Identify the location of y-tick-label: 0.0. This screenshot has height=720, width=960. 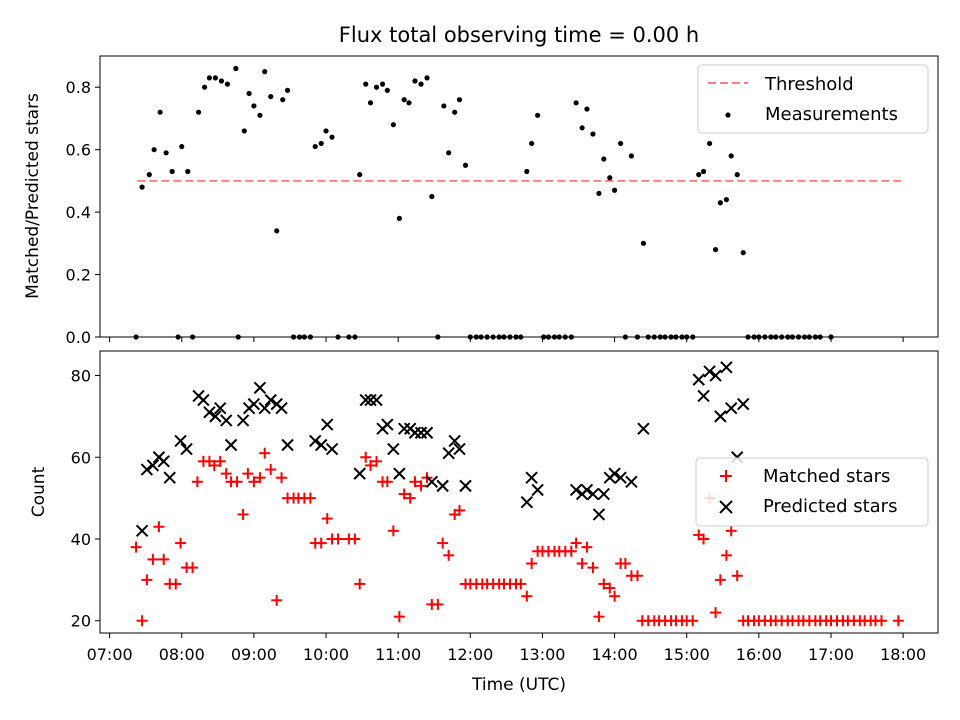
(78, 337).